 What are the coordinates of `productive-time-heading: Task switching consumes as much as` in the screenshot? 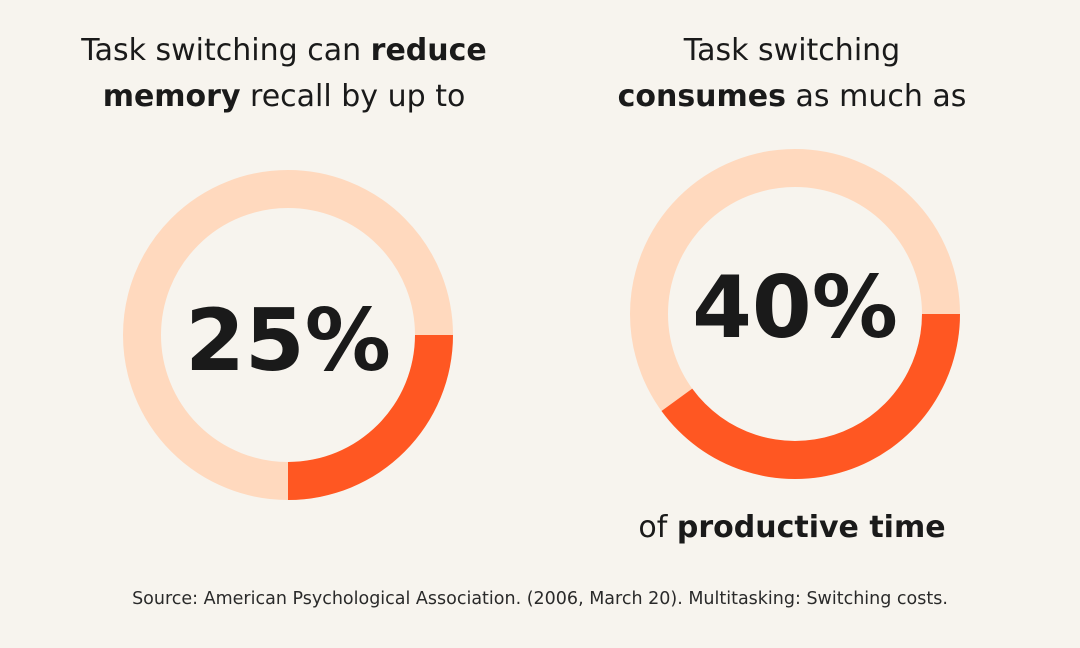 It's located at (792, 74).